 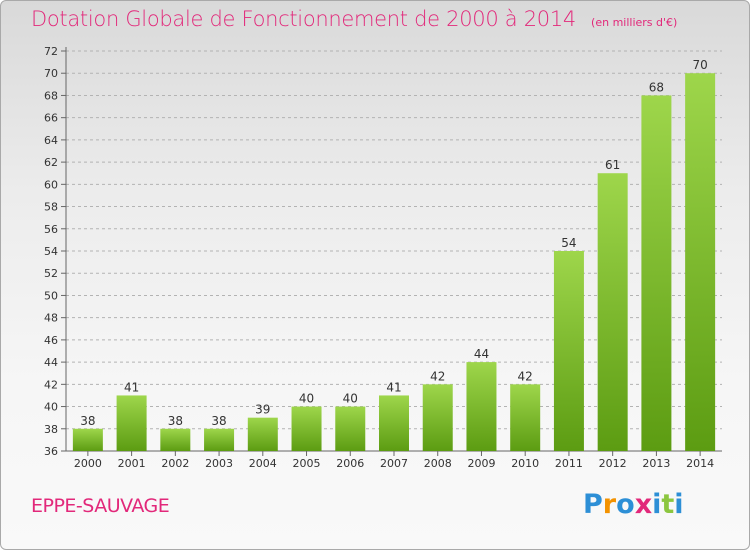 I want to click on y-tick-label: 54, so click(x=51, y=251).